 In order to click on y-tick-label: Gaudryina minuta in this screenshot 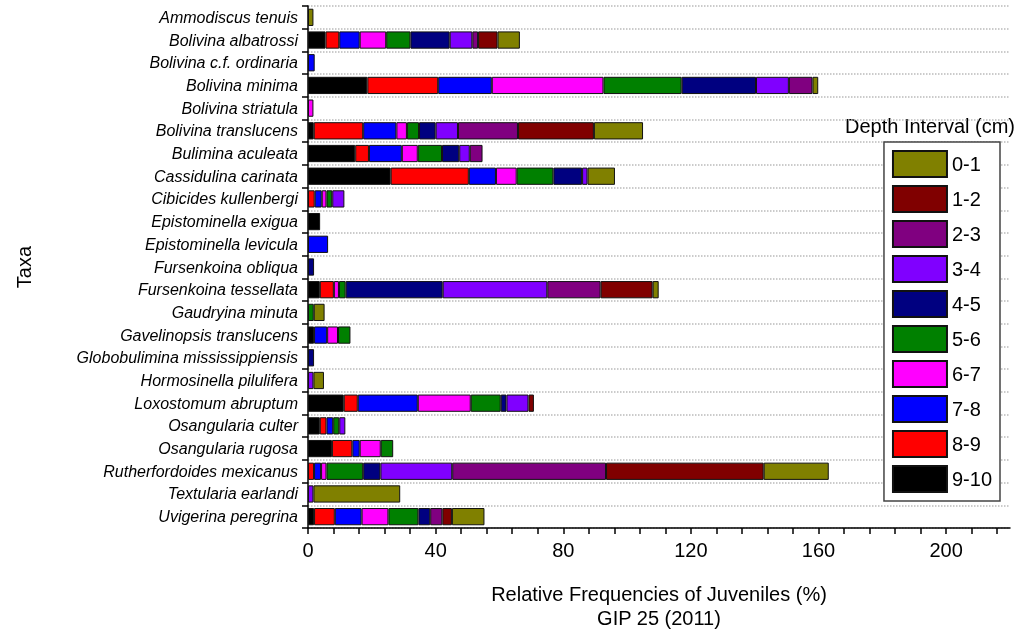, I will do `click(235, 312)`.